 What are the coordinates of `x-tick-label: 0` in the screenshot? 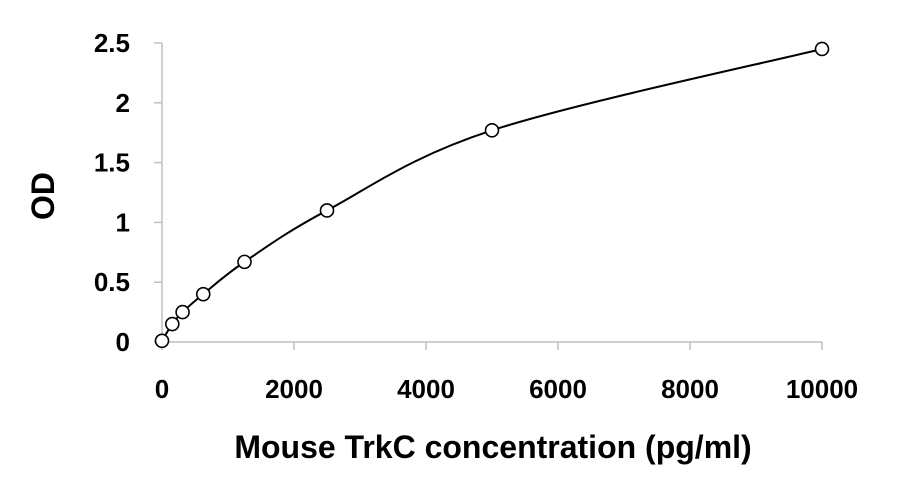 It's located at (162, 389).